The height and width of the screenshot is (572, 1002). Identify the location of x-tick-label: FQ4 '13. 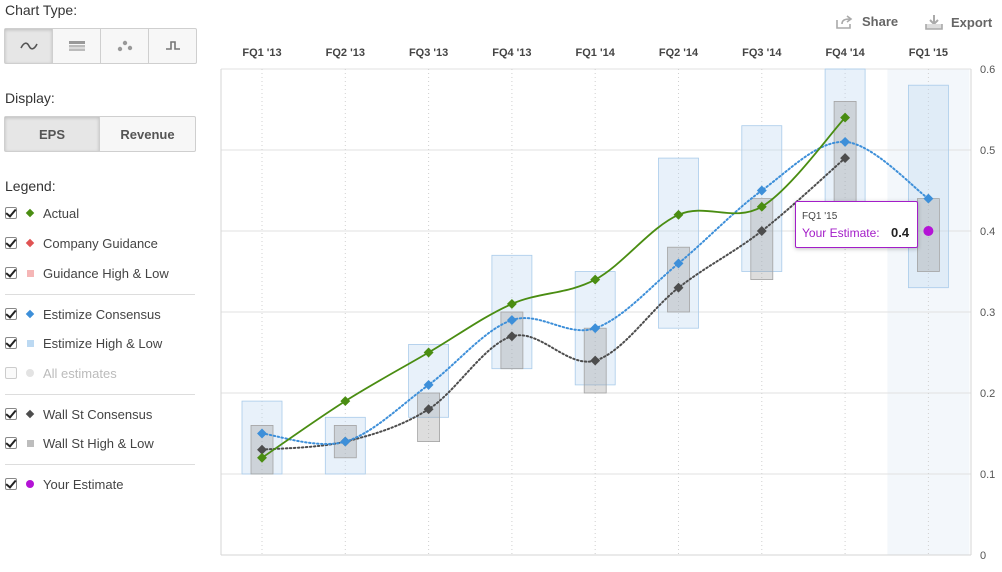
(511, 53).